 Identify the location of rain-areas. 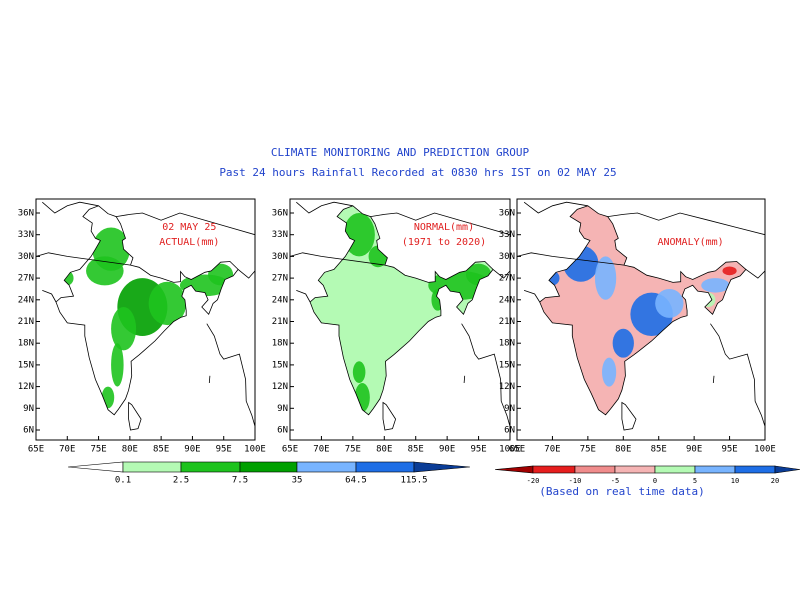
(641, 316).